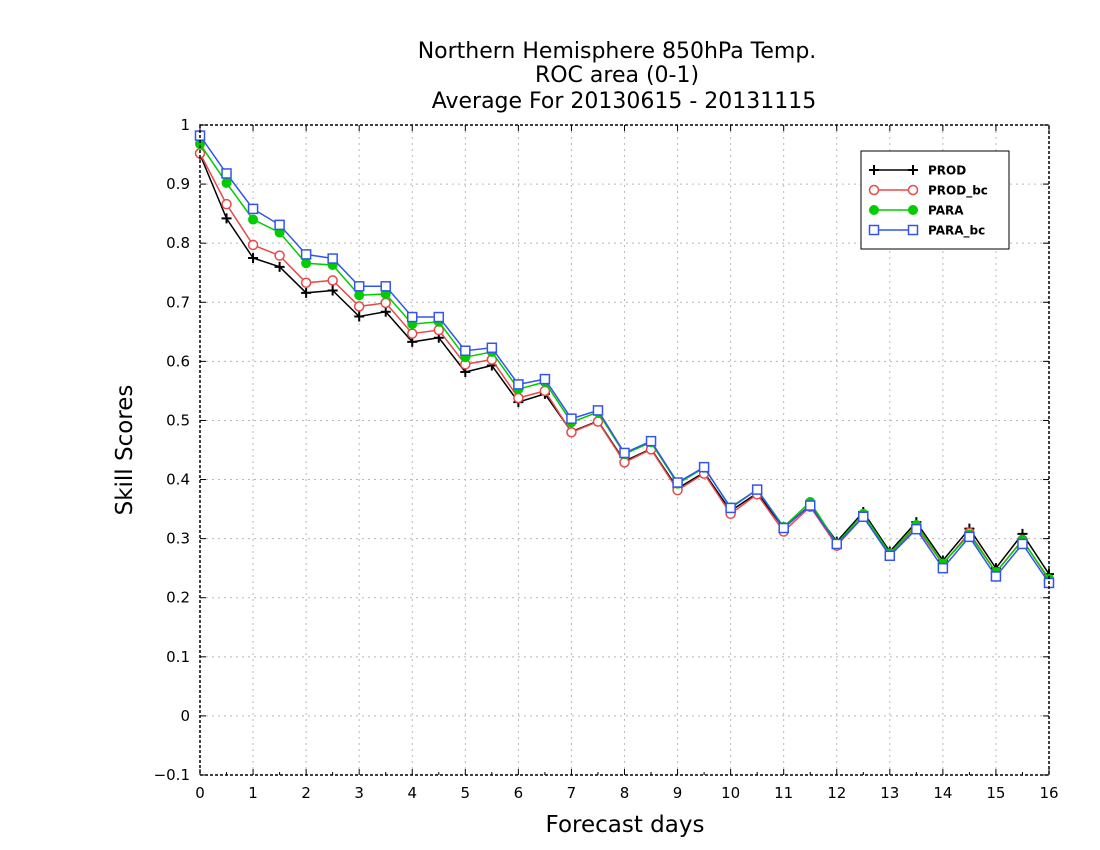  What do you see at coordinates (412, 793) in the screenshot?
I see `x-tick-label: 4` at bounding box center [412, 793].